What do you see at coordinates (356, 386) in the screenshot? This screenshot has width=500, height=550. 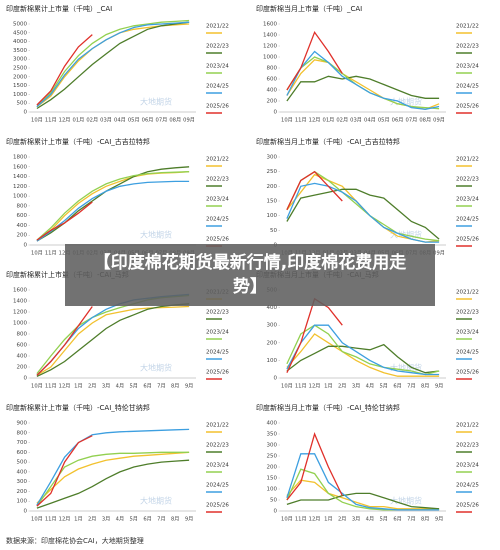 I see `x-tick-label: 3月` at bounding box center [356, 386].